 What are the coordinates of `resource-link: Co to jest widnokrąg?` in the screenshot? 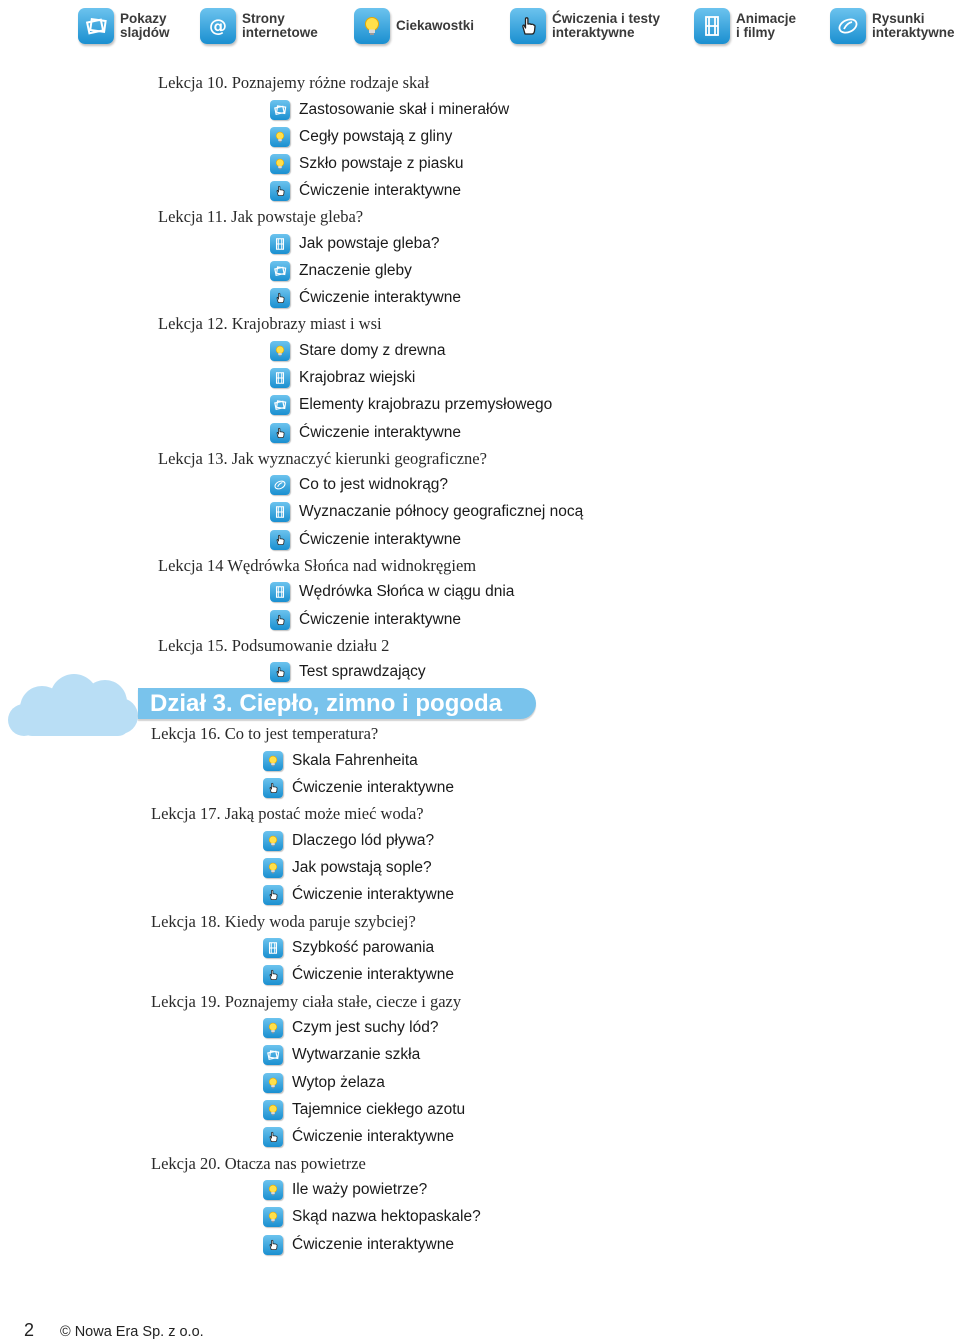 It's located at (359, 485).